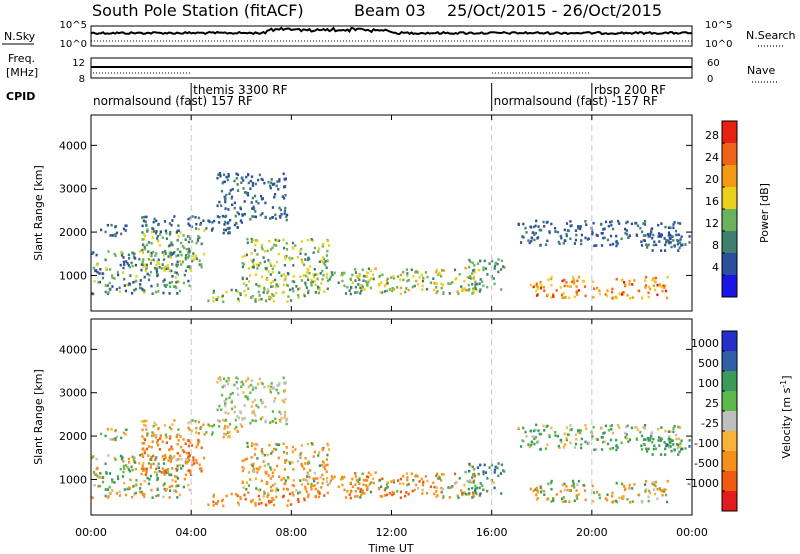 This screenshot has height=554, width=800. What do you see at coordinates (764, 213) in the screenshot?
I see `power-colorbar-label: Power [dB]` at bounding box center [764, 213].